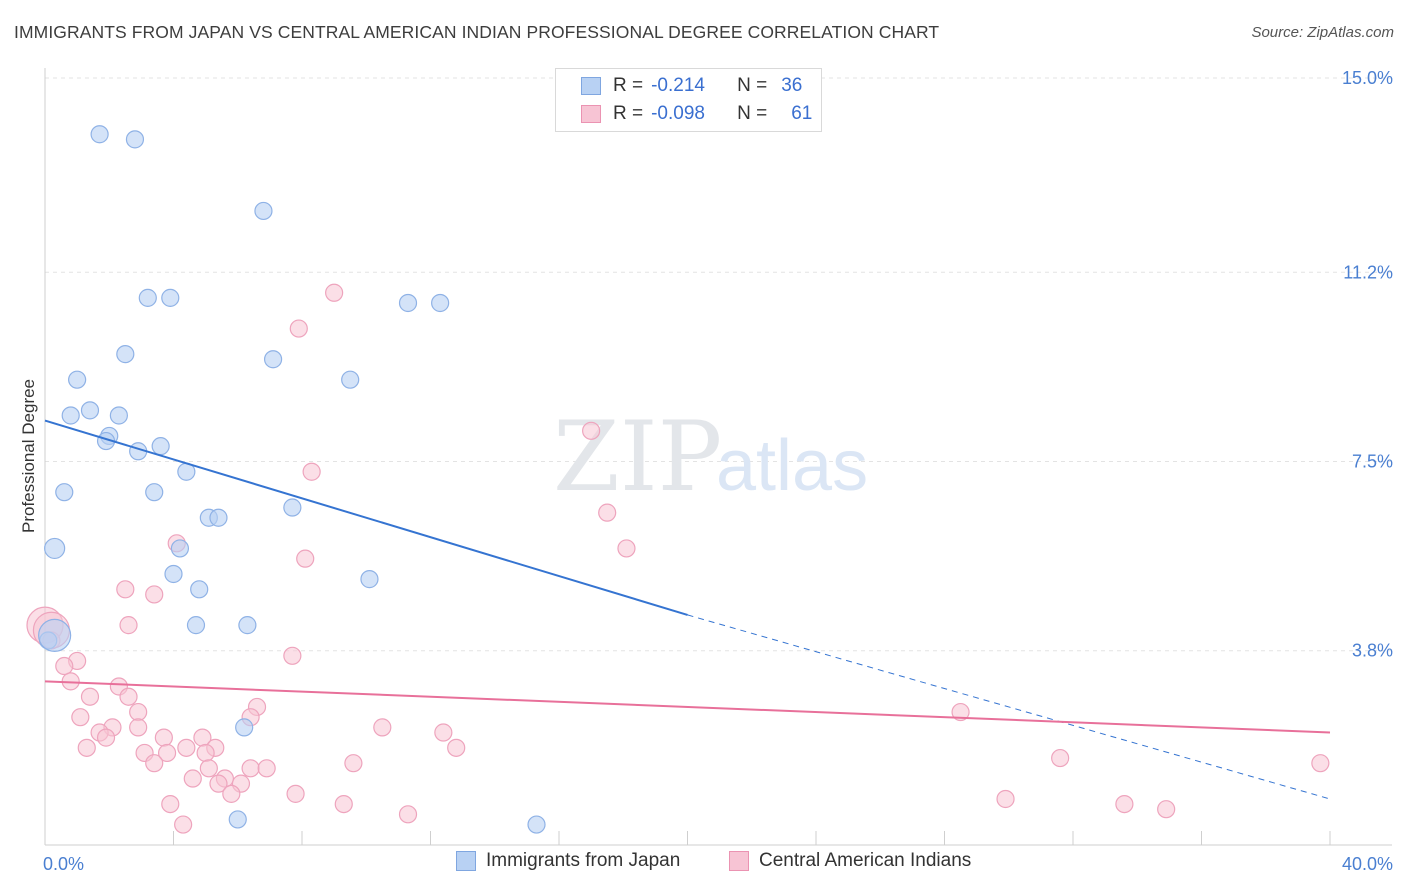 The image size is (1406, 892). I want to click on r-value: -0.098, so click(678, 113).